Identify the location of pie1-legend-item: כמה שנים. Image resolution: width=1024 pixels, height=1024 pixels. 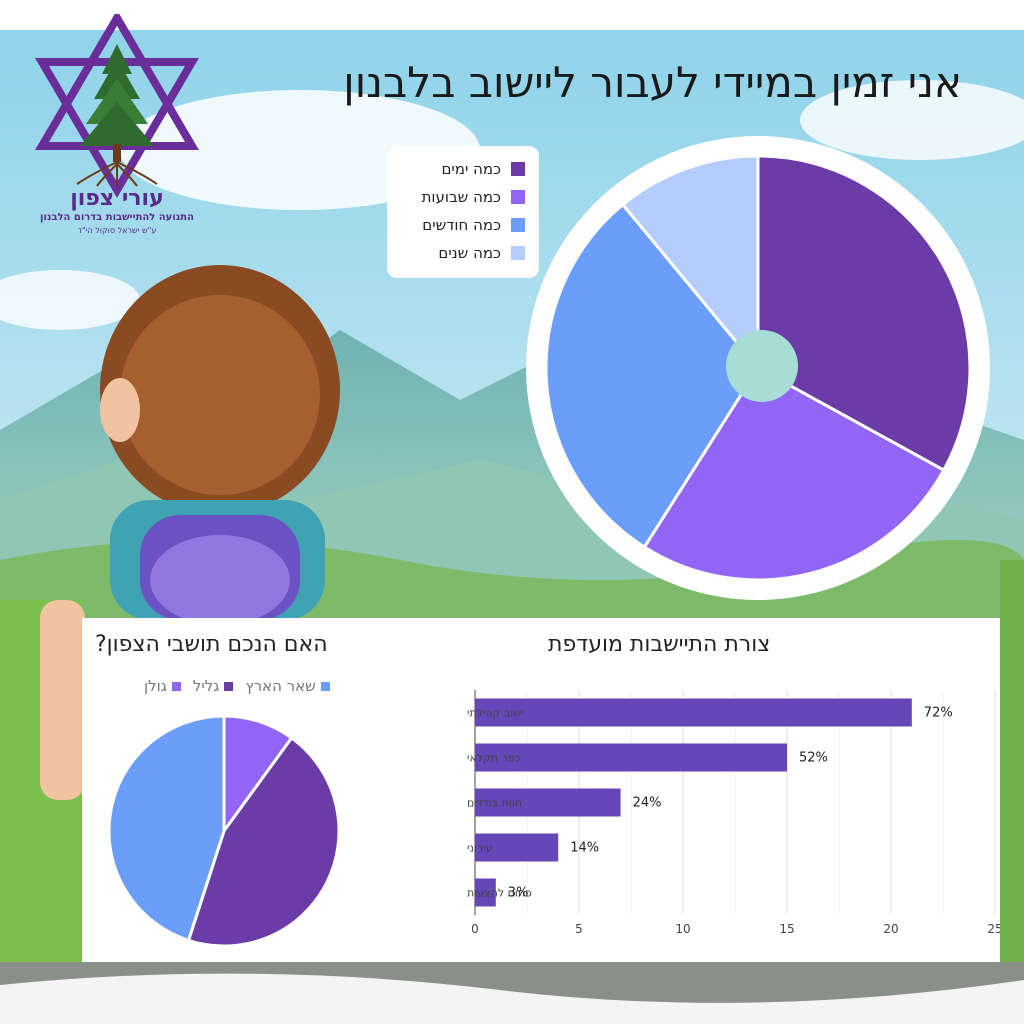
(481, 253).